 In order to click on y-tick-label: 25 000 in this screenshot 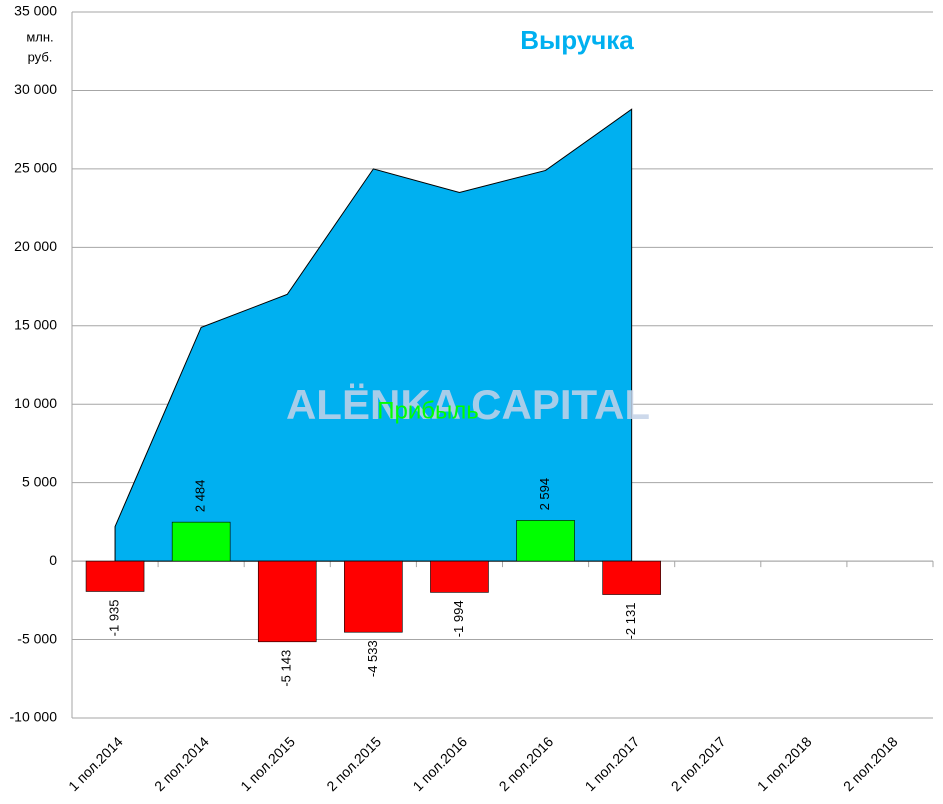, I will do `click(35, 168)`.